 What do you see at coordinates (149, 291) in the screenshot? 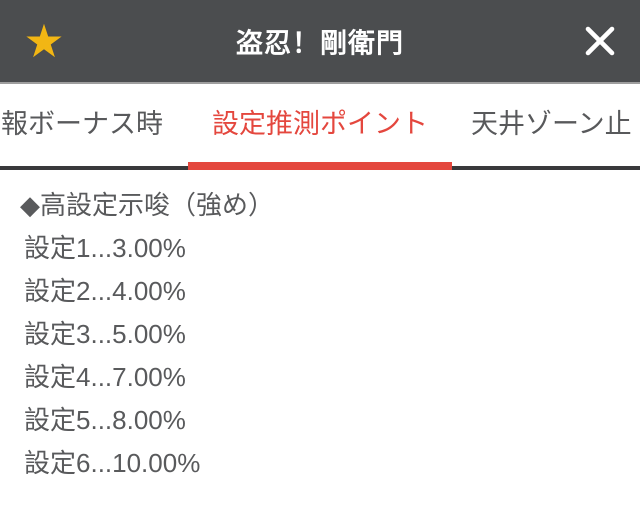
I see `setting-value: 4.00%` at bounding box center [149, 291].